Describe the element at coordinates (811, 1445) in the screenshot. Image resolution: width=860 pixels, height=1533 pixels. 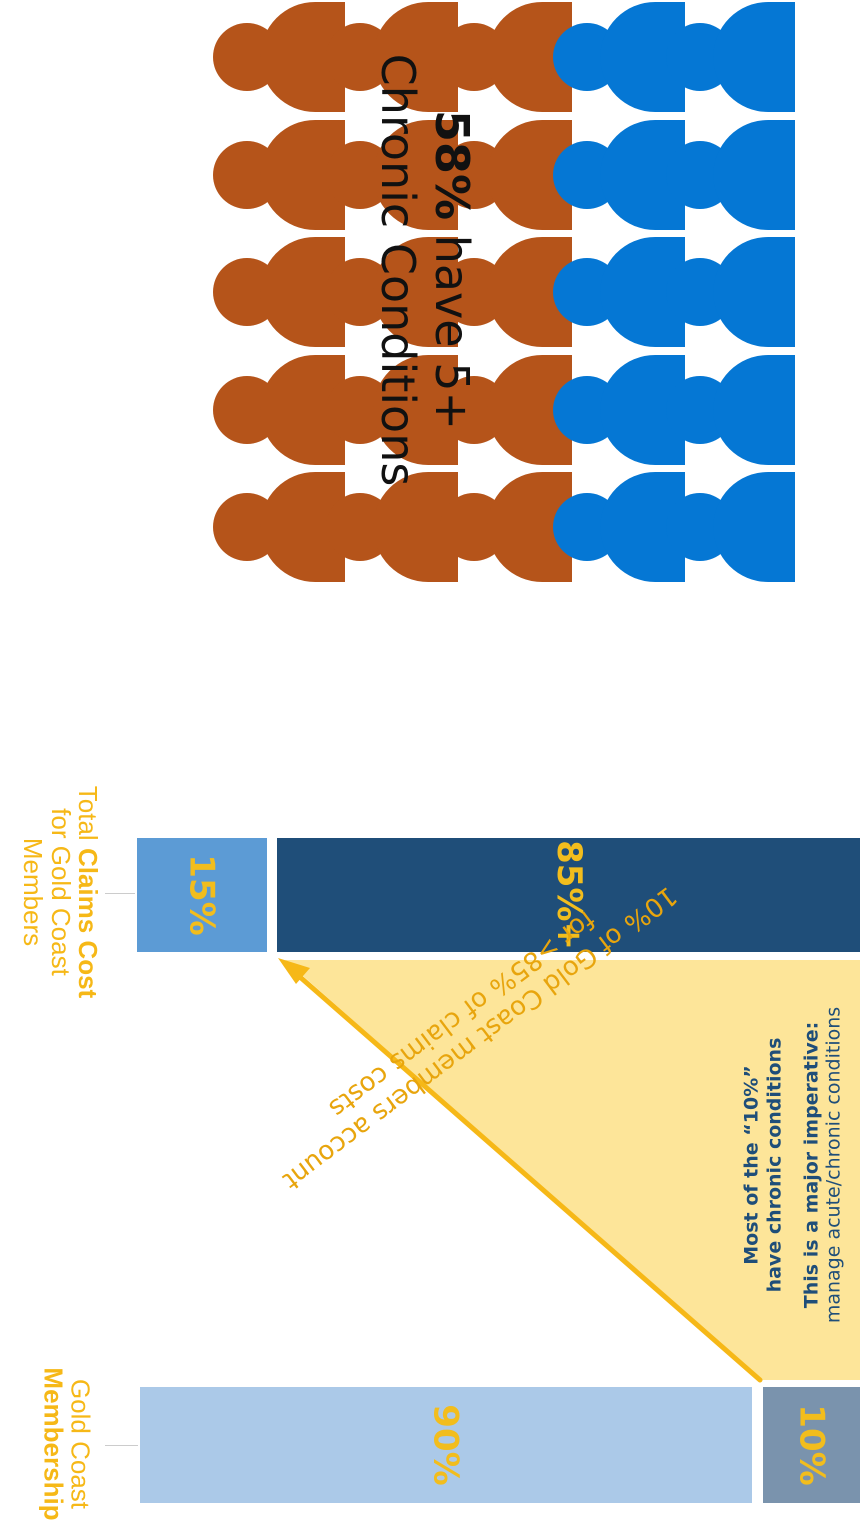
I see `membership-segment-10: 10%` at that location.